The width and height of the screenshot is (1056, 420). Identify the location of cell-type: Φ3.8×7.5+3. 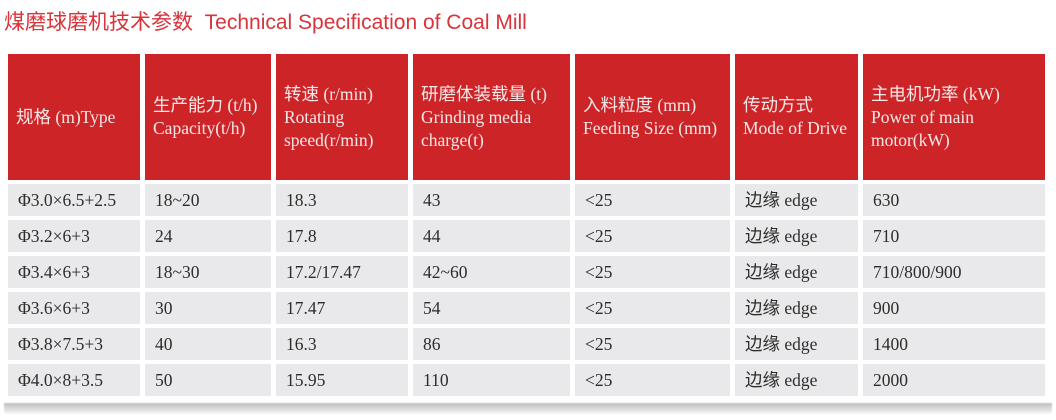
(74, 344).